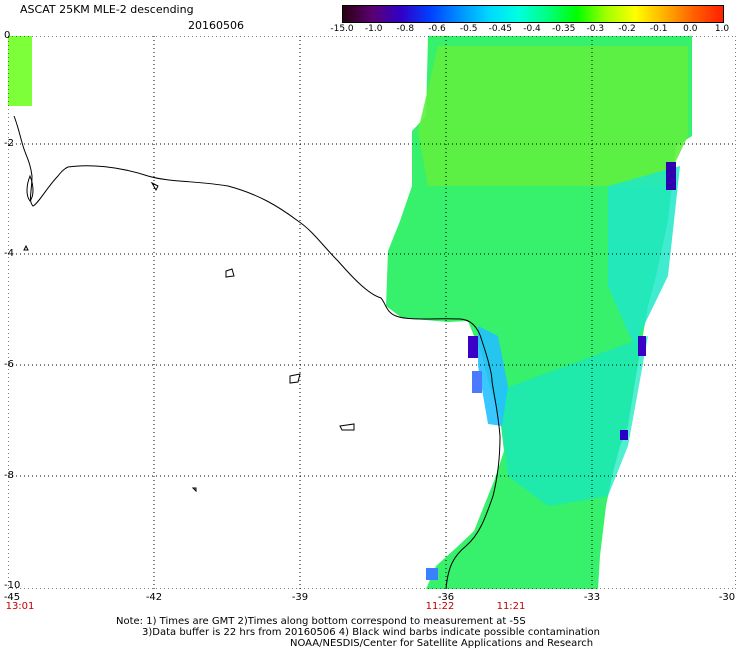  I want to click on swath-mid-cyan, so click(644, 256).